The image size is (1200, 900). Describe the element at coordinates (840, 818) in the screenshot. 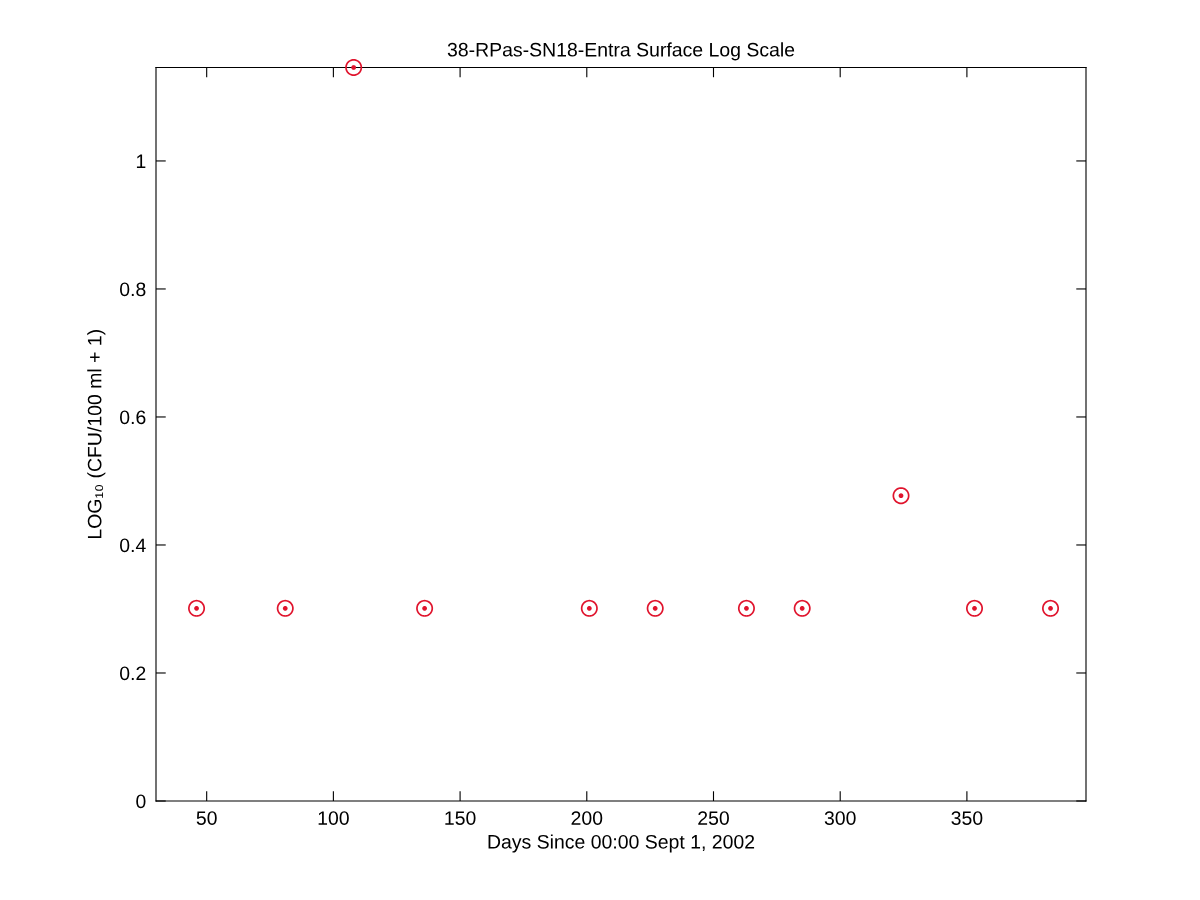

I see `x-tick-label: 300` at that location.